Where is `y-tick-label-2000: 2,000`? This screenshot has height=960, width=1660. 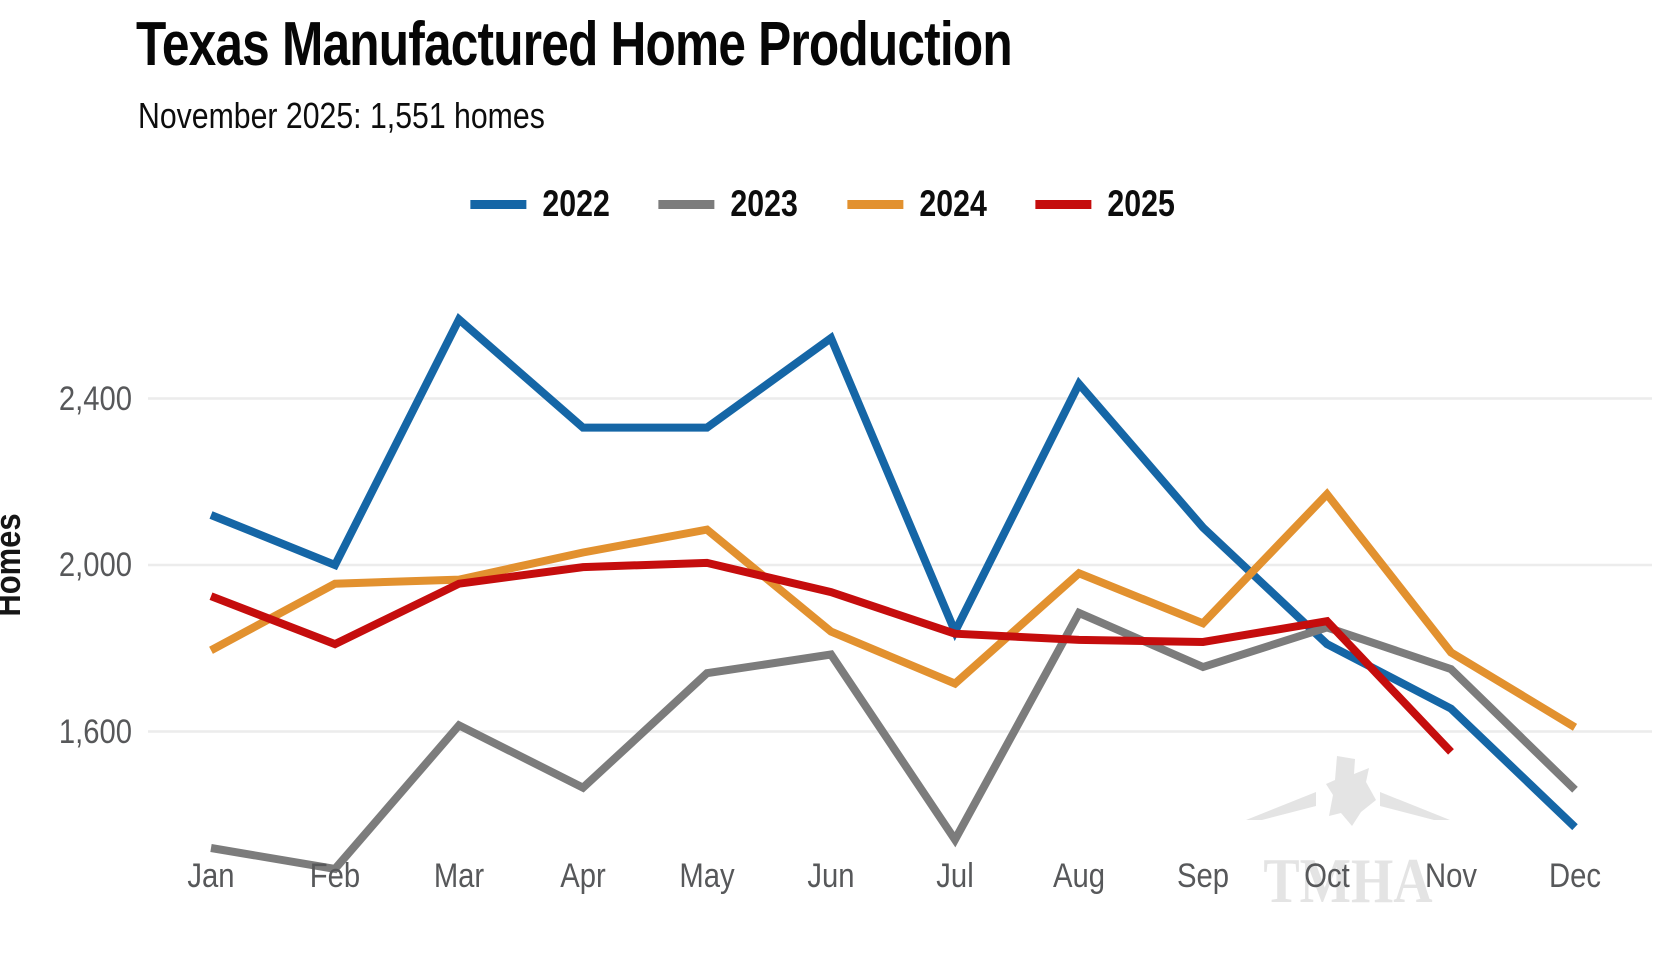
y-tick-label-2000: 2,000 is located at coordinates (95, 565).